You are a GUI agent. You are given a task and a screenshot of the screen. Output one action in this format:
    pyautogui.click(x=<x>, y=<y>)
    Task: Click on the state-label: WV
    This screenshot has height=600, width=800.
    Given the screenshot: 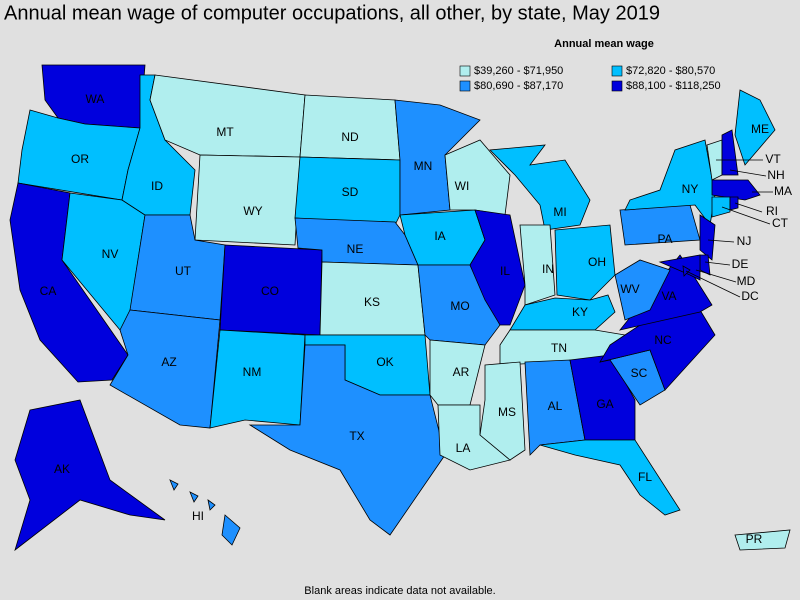 What is the action you would take?
    pyautogui.click(x=629, y=289)
    